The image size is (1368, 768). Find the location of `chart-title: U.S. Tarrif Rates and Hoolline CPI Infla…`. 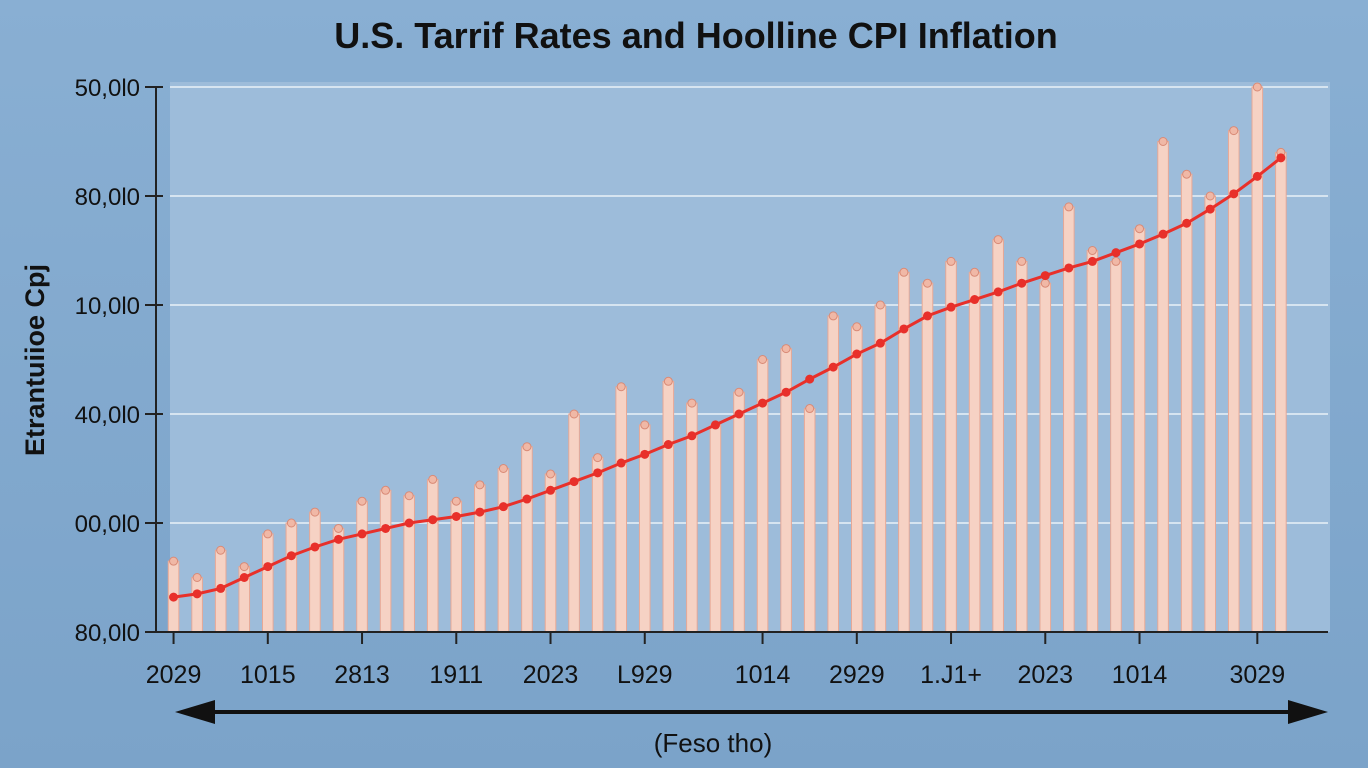

chart-title: U.S. Tarrif Rates and Hoolline CPI Infla… is located at coordinates (695, 35).